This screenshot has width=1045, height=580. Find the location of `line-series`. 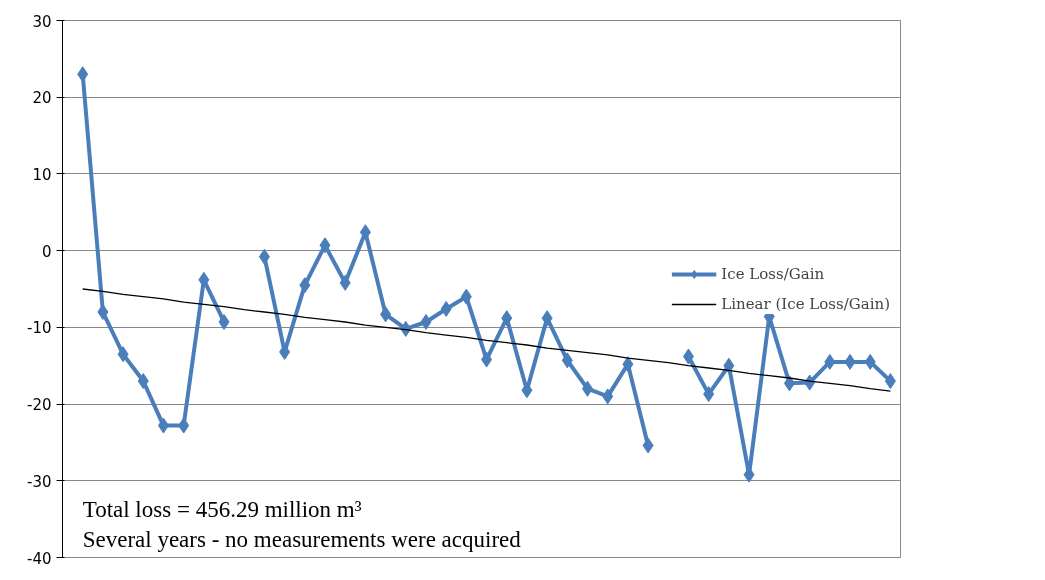

line-series is located at coordinates (487, 340).